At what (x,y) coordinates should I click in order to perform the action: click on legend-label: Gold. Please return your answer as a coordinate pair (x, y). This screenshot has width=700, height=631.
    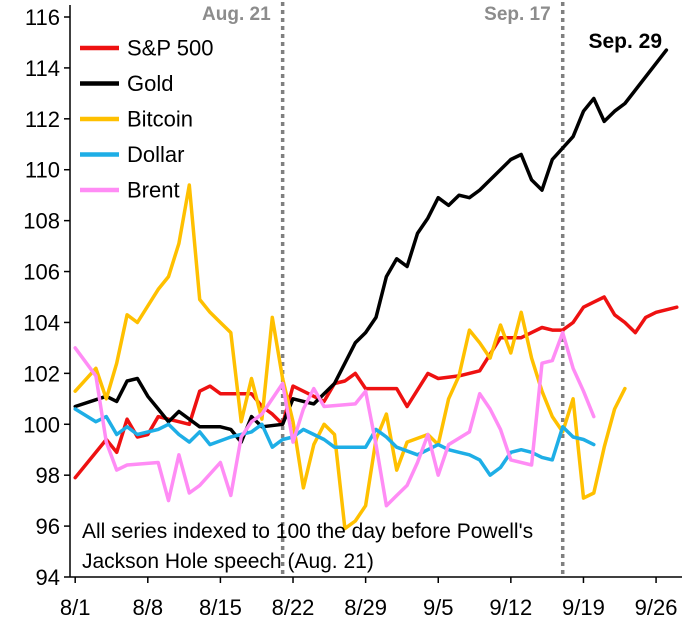
    Looking at the image, I should click on (150, 83).